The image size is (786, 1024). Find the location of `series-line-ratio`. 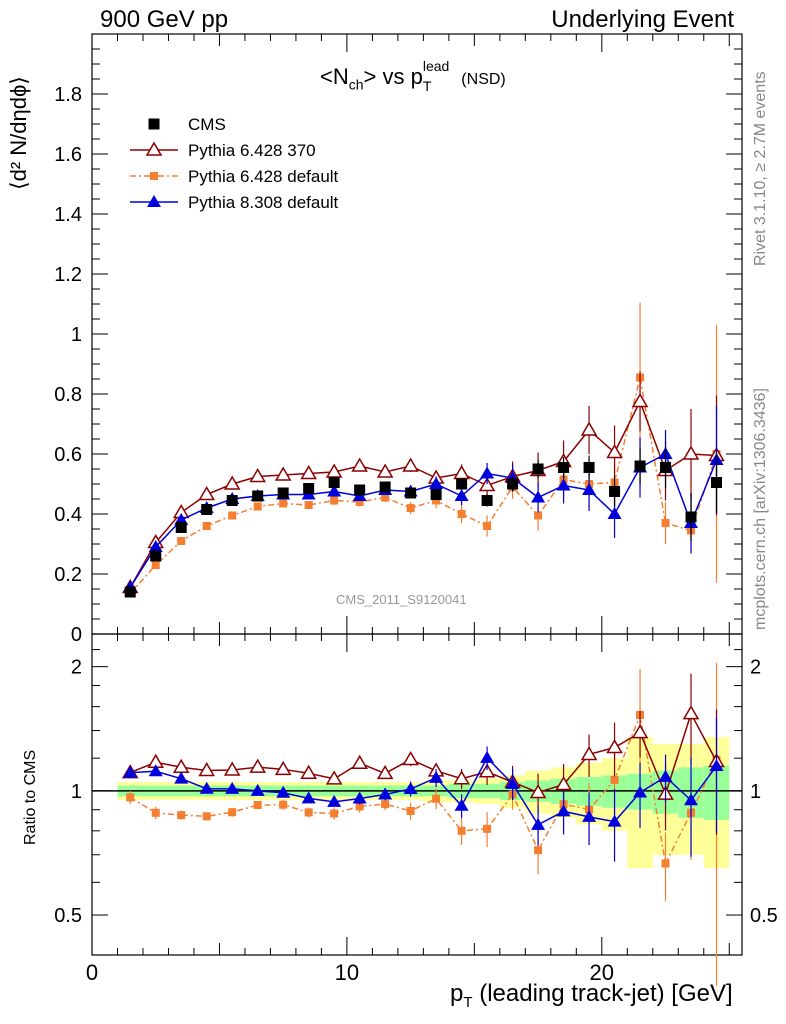

series-line-ratio is located at coordinates (423, 754).